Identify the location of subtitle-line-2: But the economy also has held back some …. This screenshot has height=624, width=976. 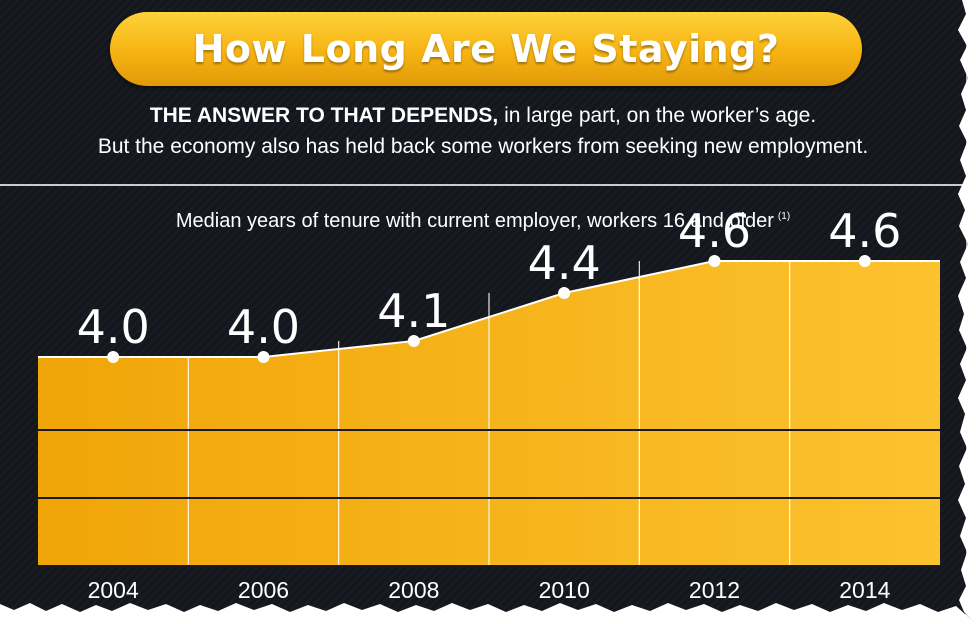
(483, 146).